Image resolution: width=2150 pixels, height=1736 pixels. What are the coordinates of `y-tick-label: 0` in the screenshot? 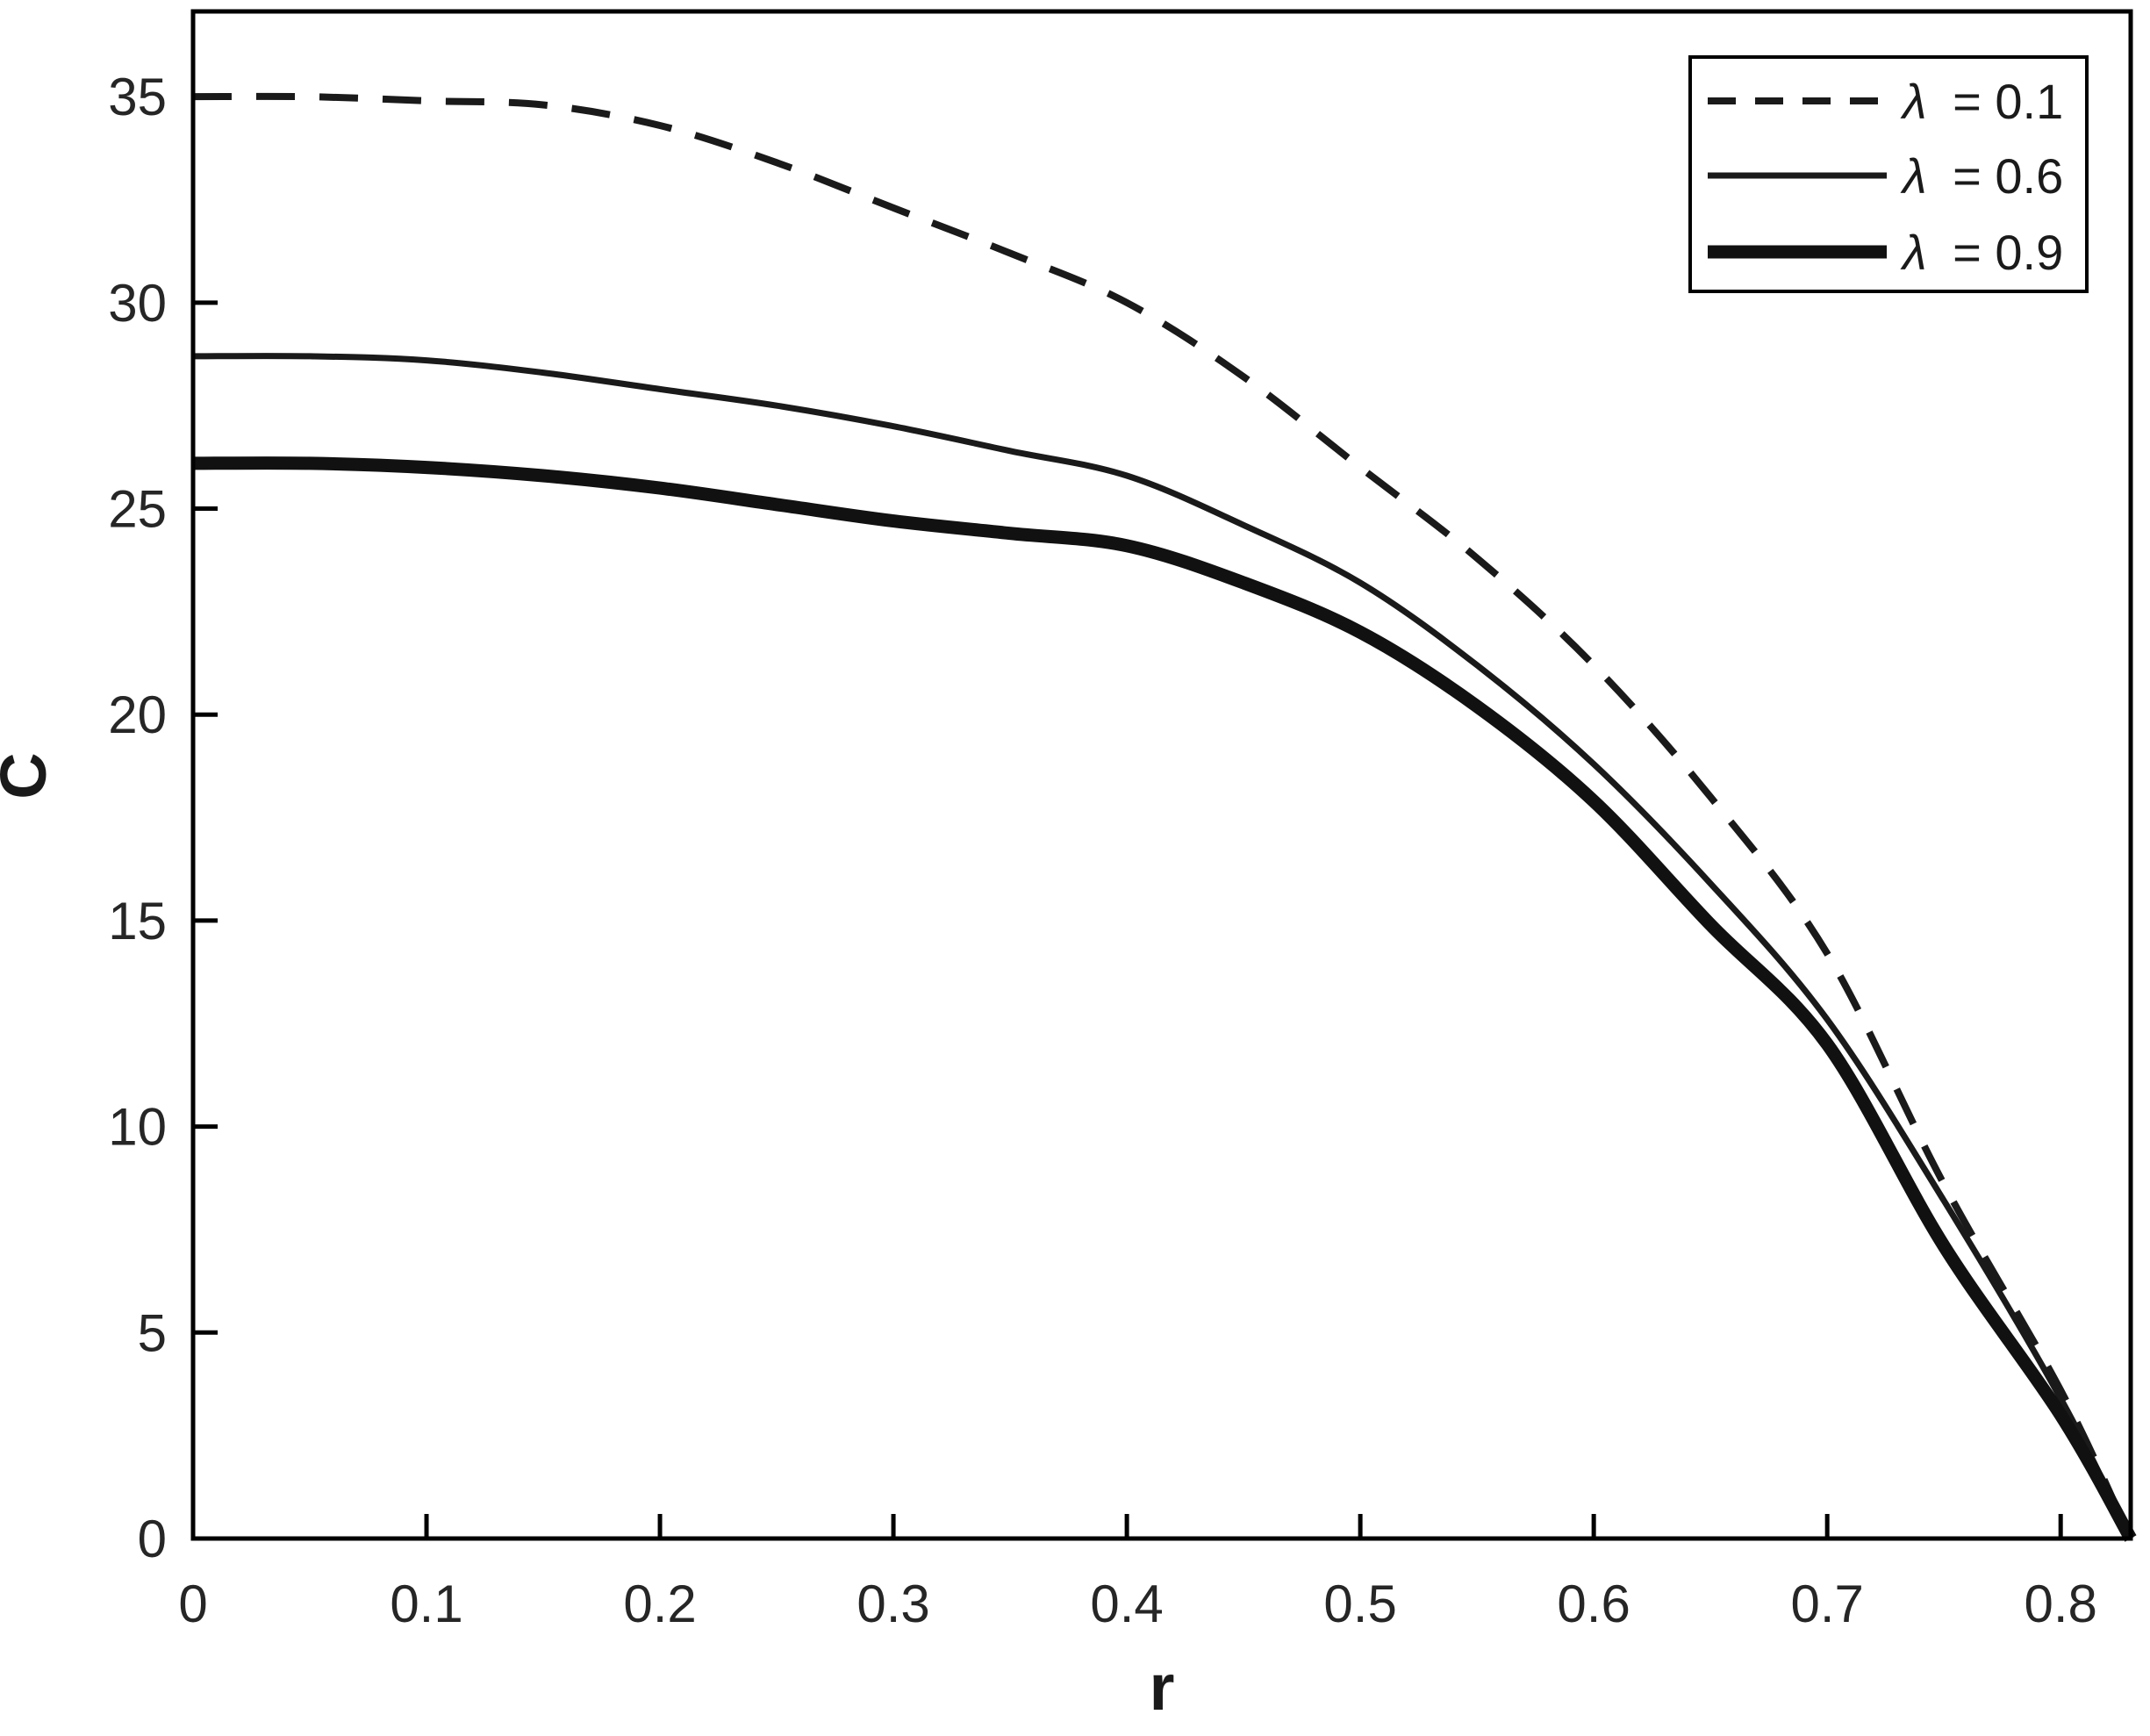 It's located at (152, 1539).